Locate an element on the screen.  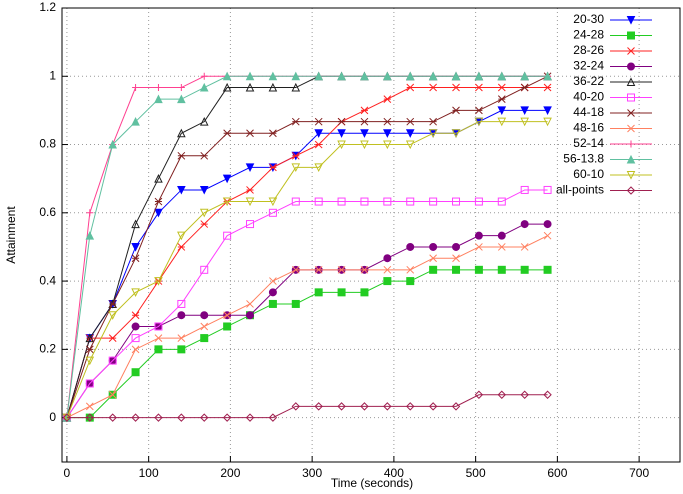
legend-label: 56-13.8 is located at coordinates (583, 159).